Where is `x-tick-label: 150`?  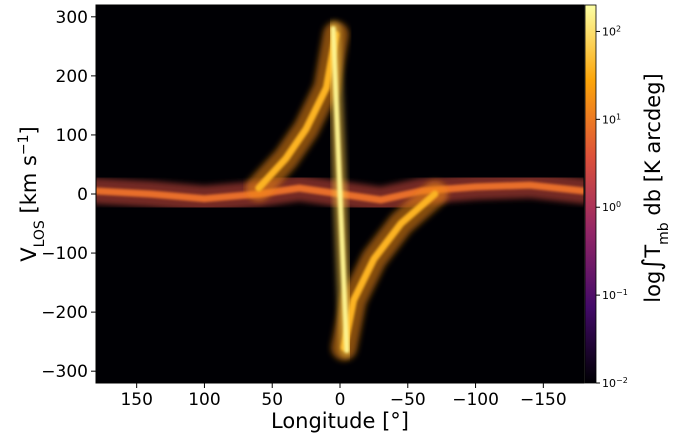
x-tick-label: 150 is located at coordinates (136, 400).